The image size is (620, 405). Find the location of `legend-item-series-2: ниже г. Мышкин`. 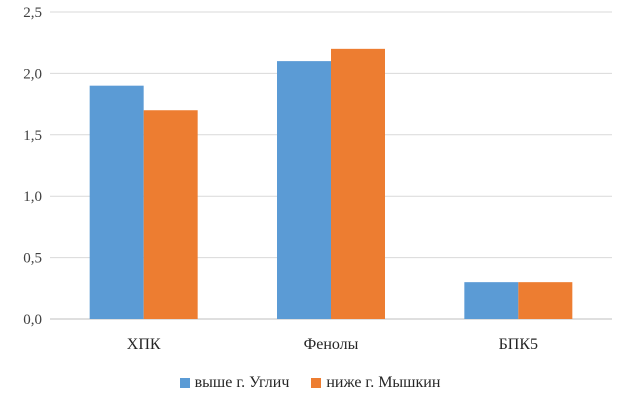

legend-item-series-2: ниже г. Мышкин is located at coordinates (375, 383).